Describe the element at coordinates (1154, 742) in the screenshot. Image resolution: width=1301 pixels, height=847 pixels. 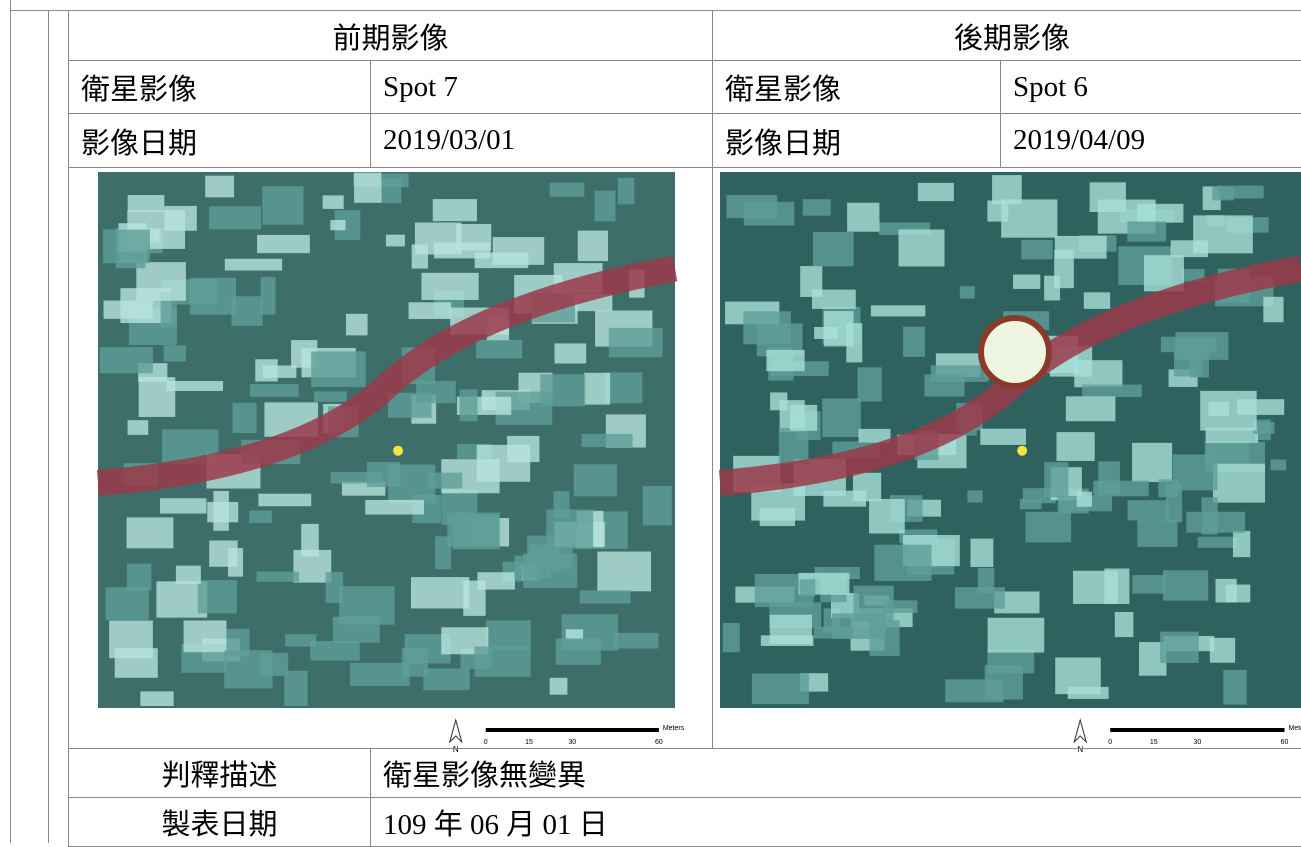
I see `scale-label: 15` at that location.